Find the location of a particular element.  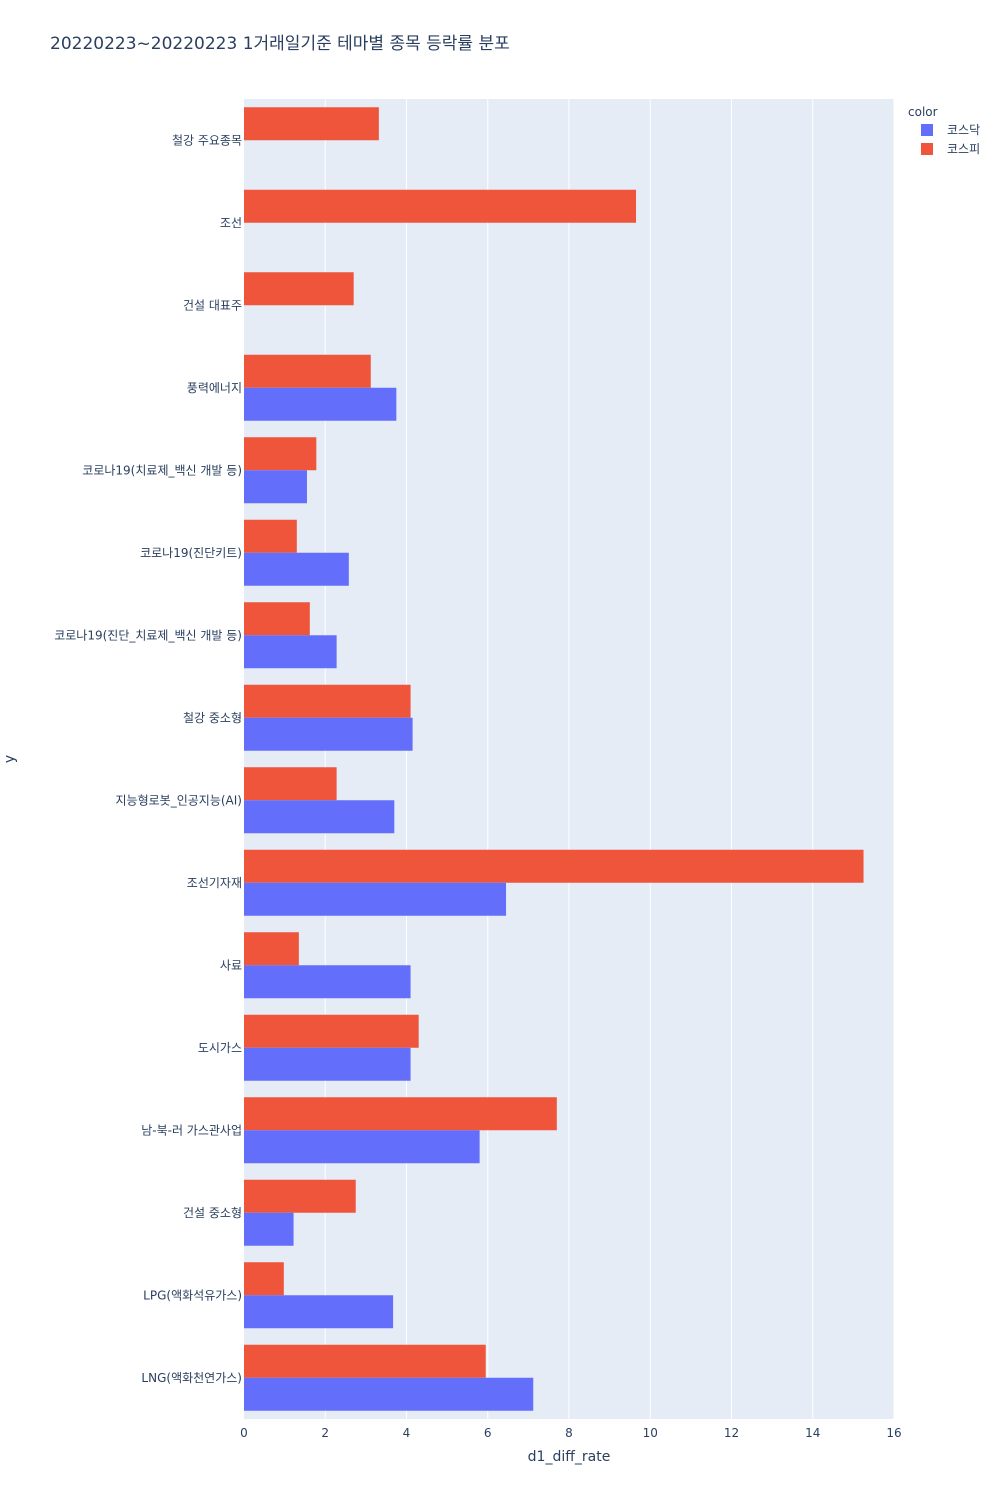

x-tick-label: 16 is located at coordinates (893, 1433).